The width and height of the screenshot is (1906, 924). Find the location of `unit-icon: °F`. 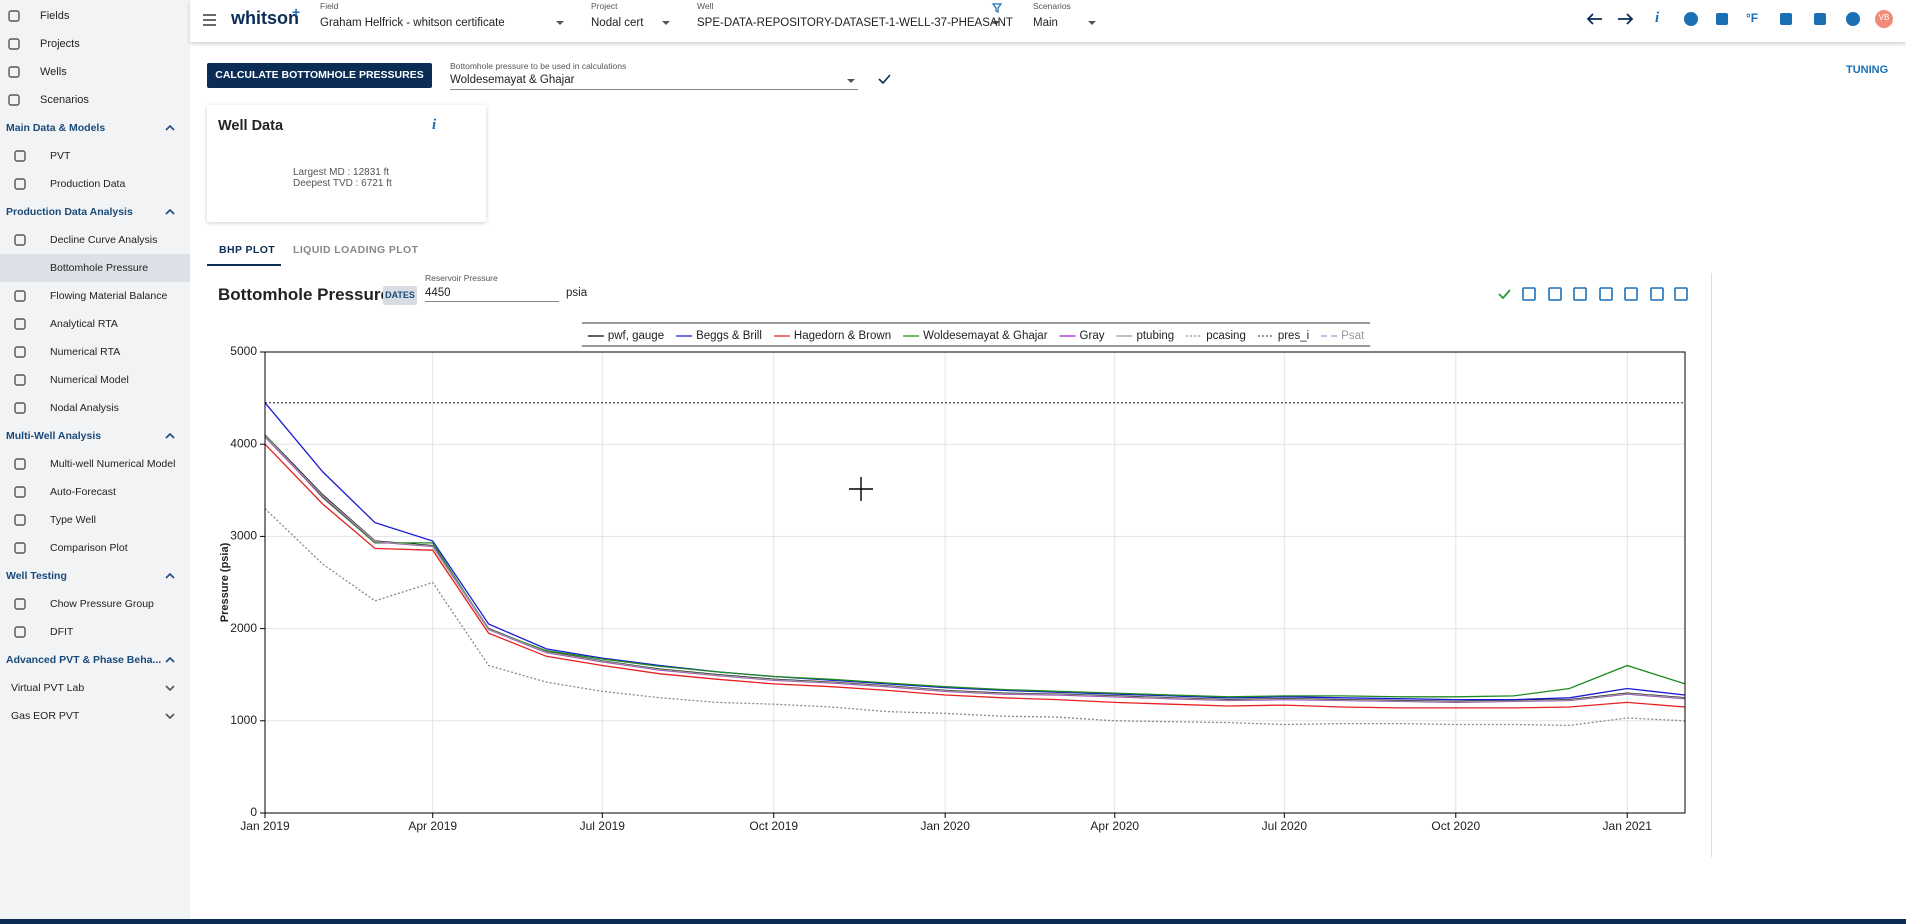

unit-icon: °F is located at coordinates (1752, 18).